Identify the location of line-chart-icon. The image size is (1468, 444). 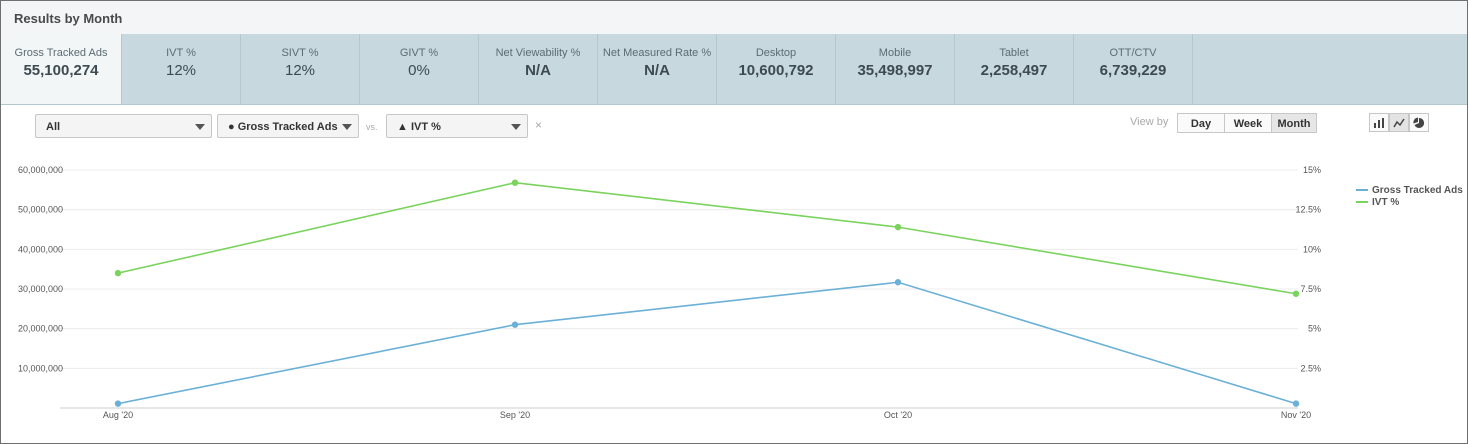
(1399, 123).